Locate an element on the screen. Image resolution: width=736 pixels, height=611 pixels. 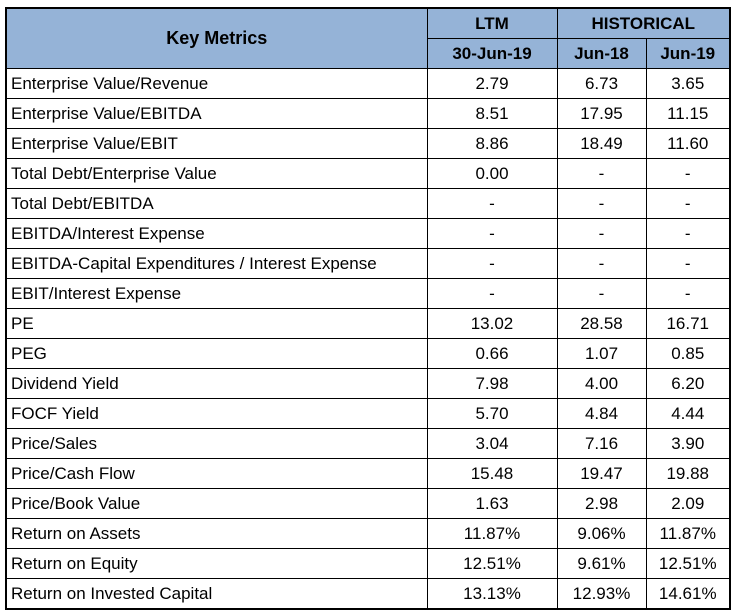
header-row-1: Key Metrics LTM HISTORICAL is located at coordinates (368, 38).